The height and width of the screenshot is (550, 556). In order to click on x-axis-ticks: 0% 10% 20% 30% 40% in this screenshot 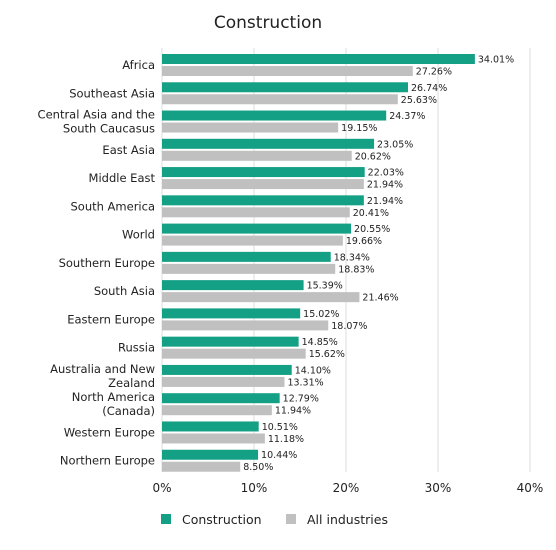, I will do `click(347, 488)`.